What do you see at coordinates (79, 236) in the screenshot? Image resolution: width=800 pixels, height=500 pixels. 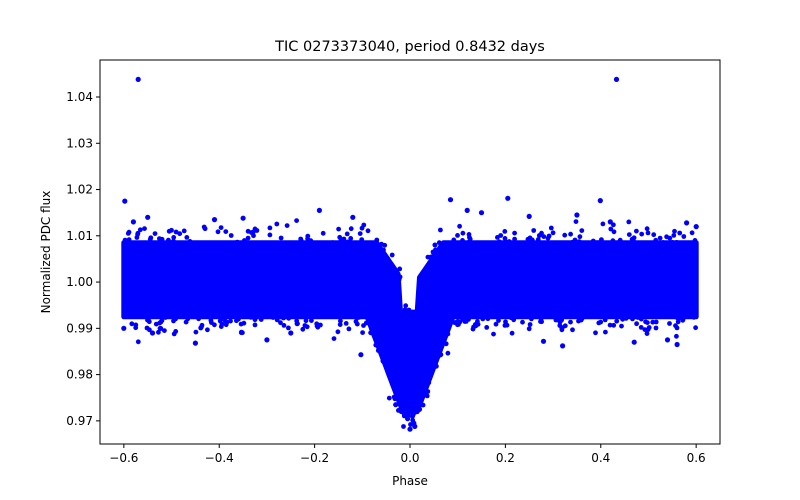 I see `y-tick-label: 1.01` at bounding box center [79, 236].